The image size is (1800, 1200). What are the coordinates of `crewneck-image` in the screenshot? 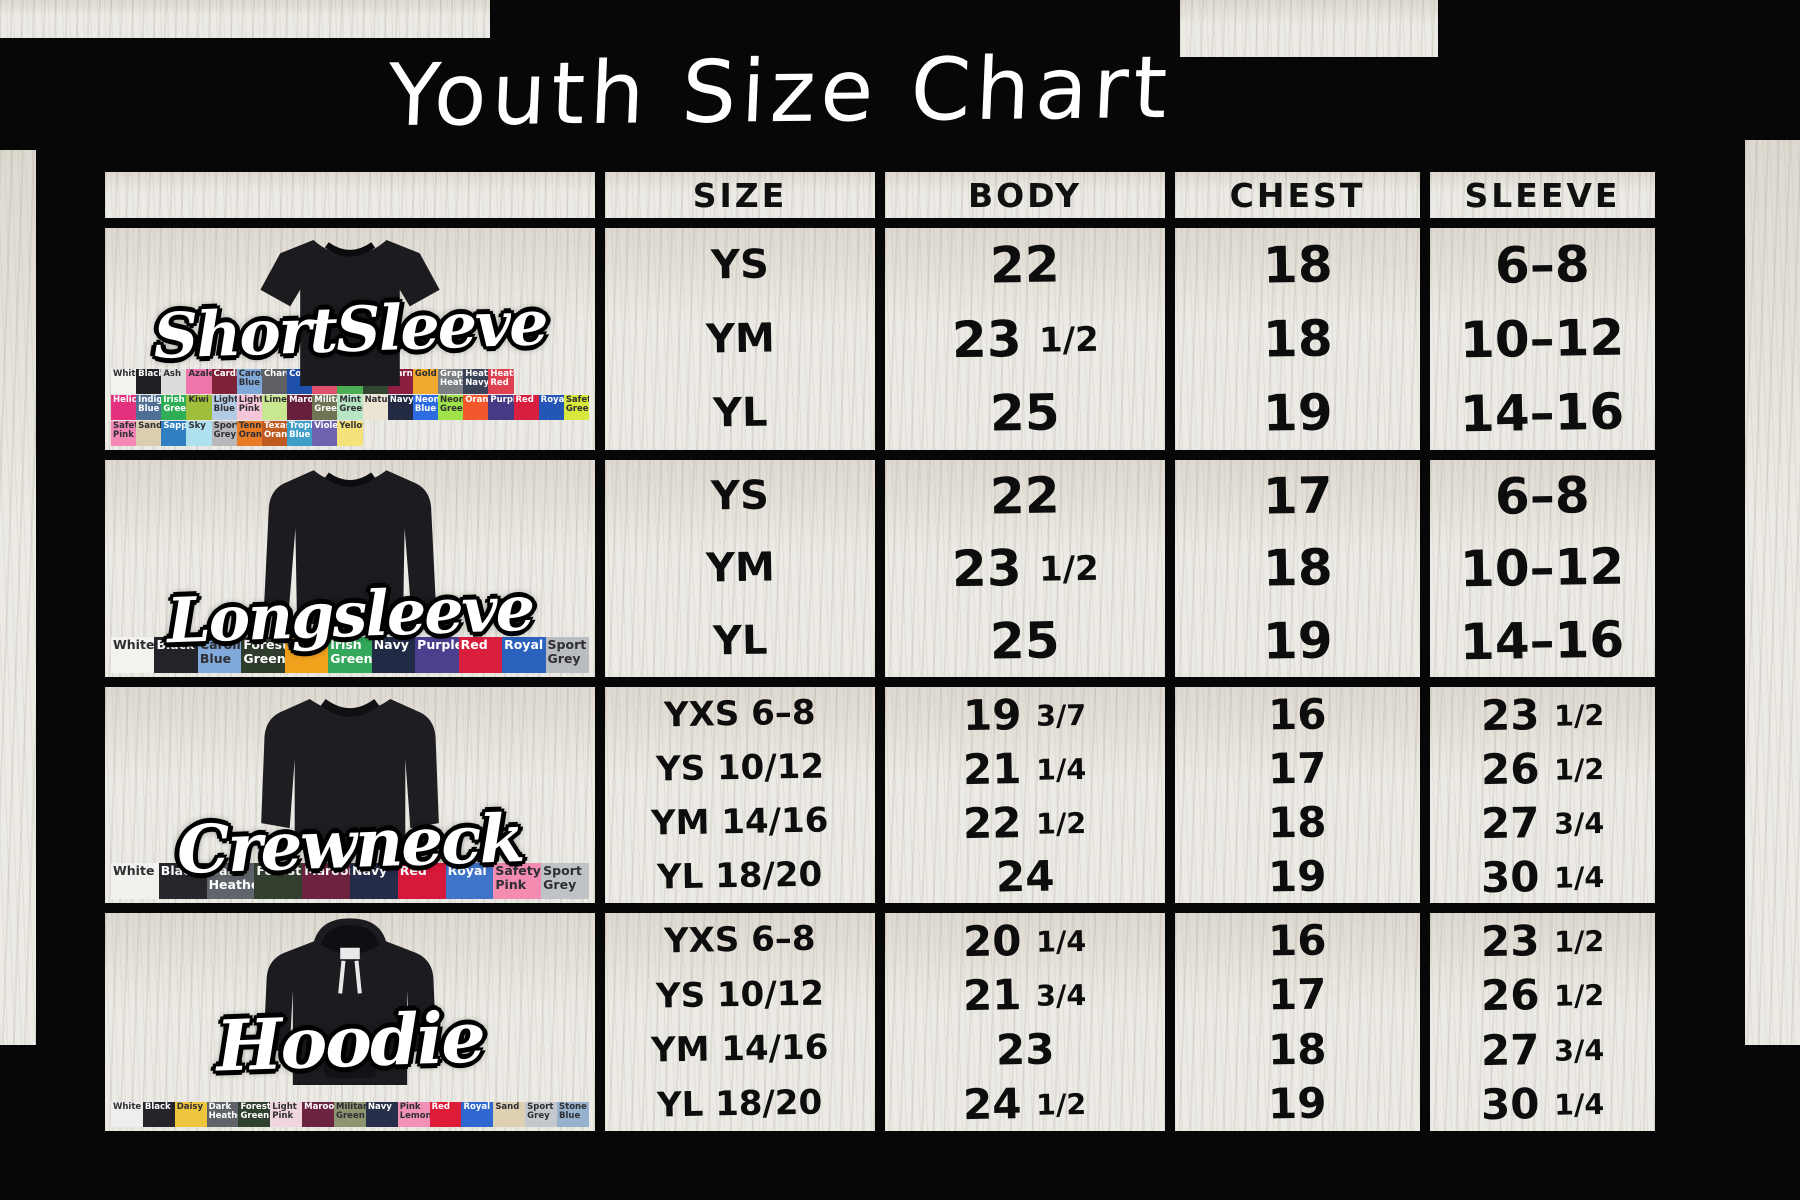 It's located at (350, 774).